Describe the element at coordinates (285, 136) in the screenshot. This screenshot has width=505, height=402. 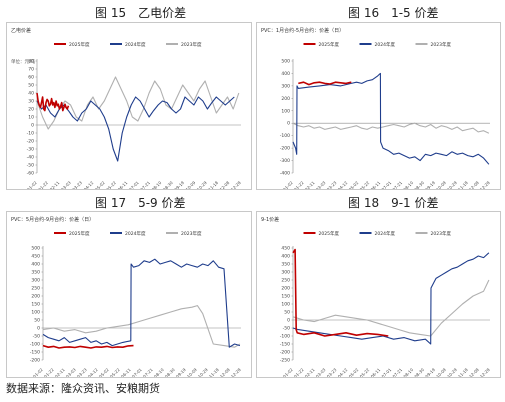
I see `y-tick-label: -100` at that location.